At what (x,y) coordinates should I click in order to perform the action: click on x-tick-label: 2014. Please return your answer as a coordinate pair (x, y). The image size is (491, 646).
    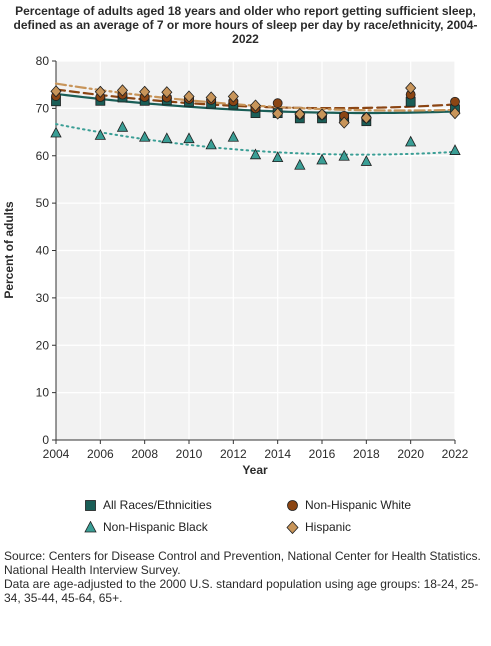
    Looking at the image, I should click on (277, 454).